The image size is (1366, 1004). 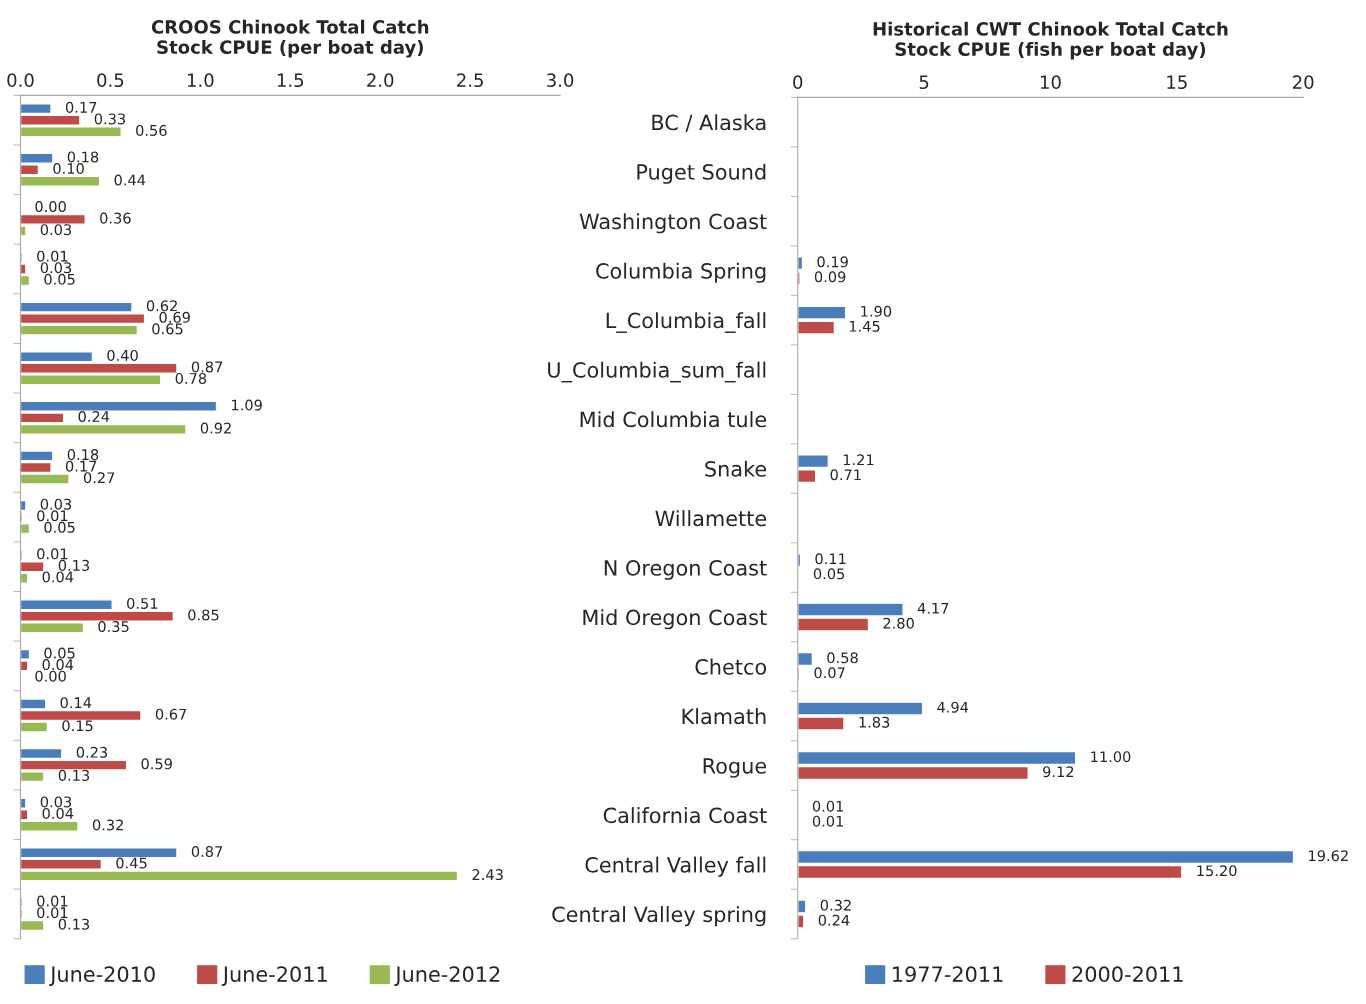 What do you see at coordinates (560, 80) in the screenshot?
I see `x-tick-label: 3.0` at bounding box center [560, 80].